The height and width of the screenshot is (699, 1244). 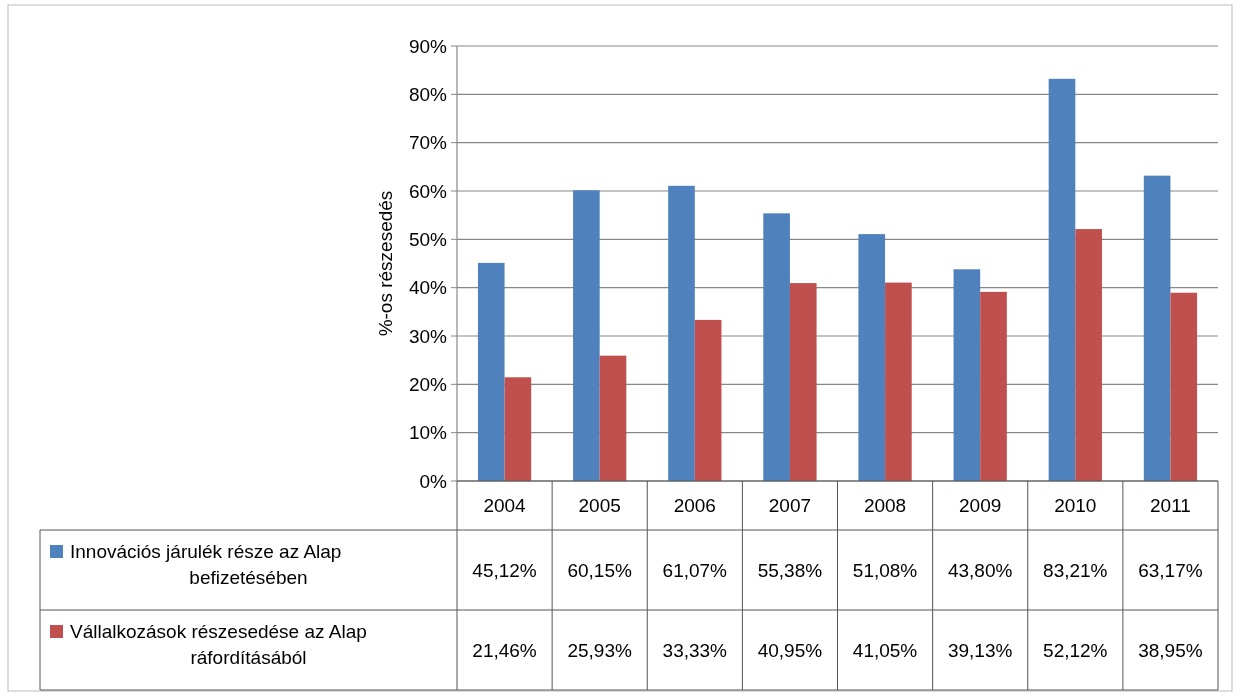 I want to click on y-tick-label: 20%, so click(x=428, y=384).